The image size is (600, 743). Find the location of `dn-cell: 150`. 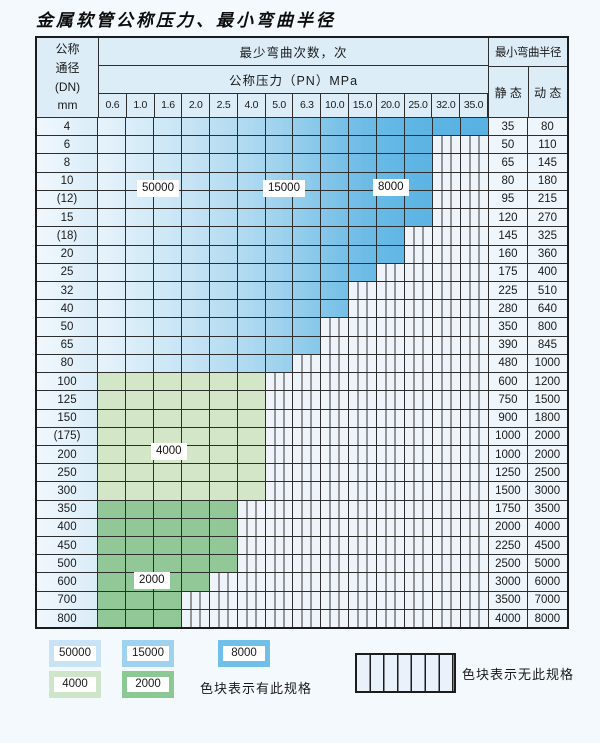

dn-cell: 150 is located at coordinates (67, 418).